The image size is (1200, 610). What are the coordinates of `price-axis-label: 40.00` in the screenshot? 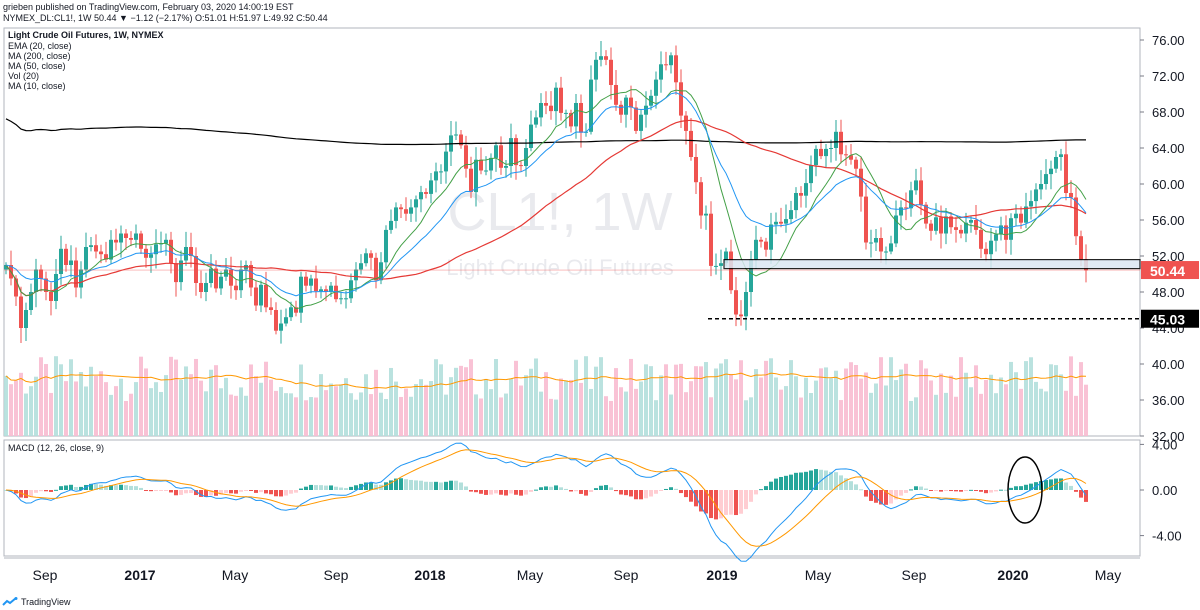 It's located at (1168, 364).